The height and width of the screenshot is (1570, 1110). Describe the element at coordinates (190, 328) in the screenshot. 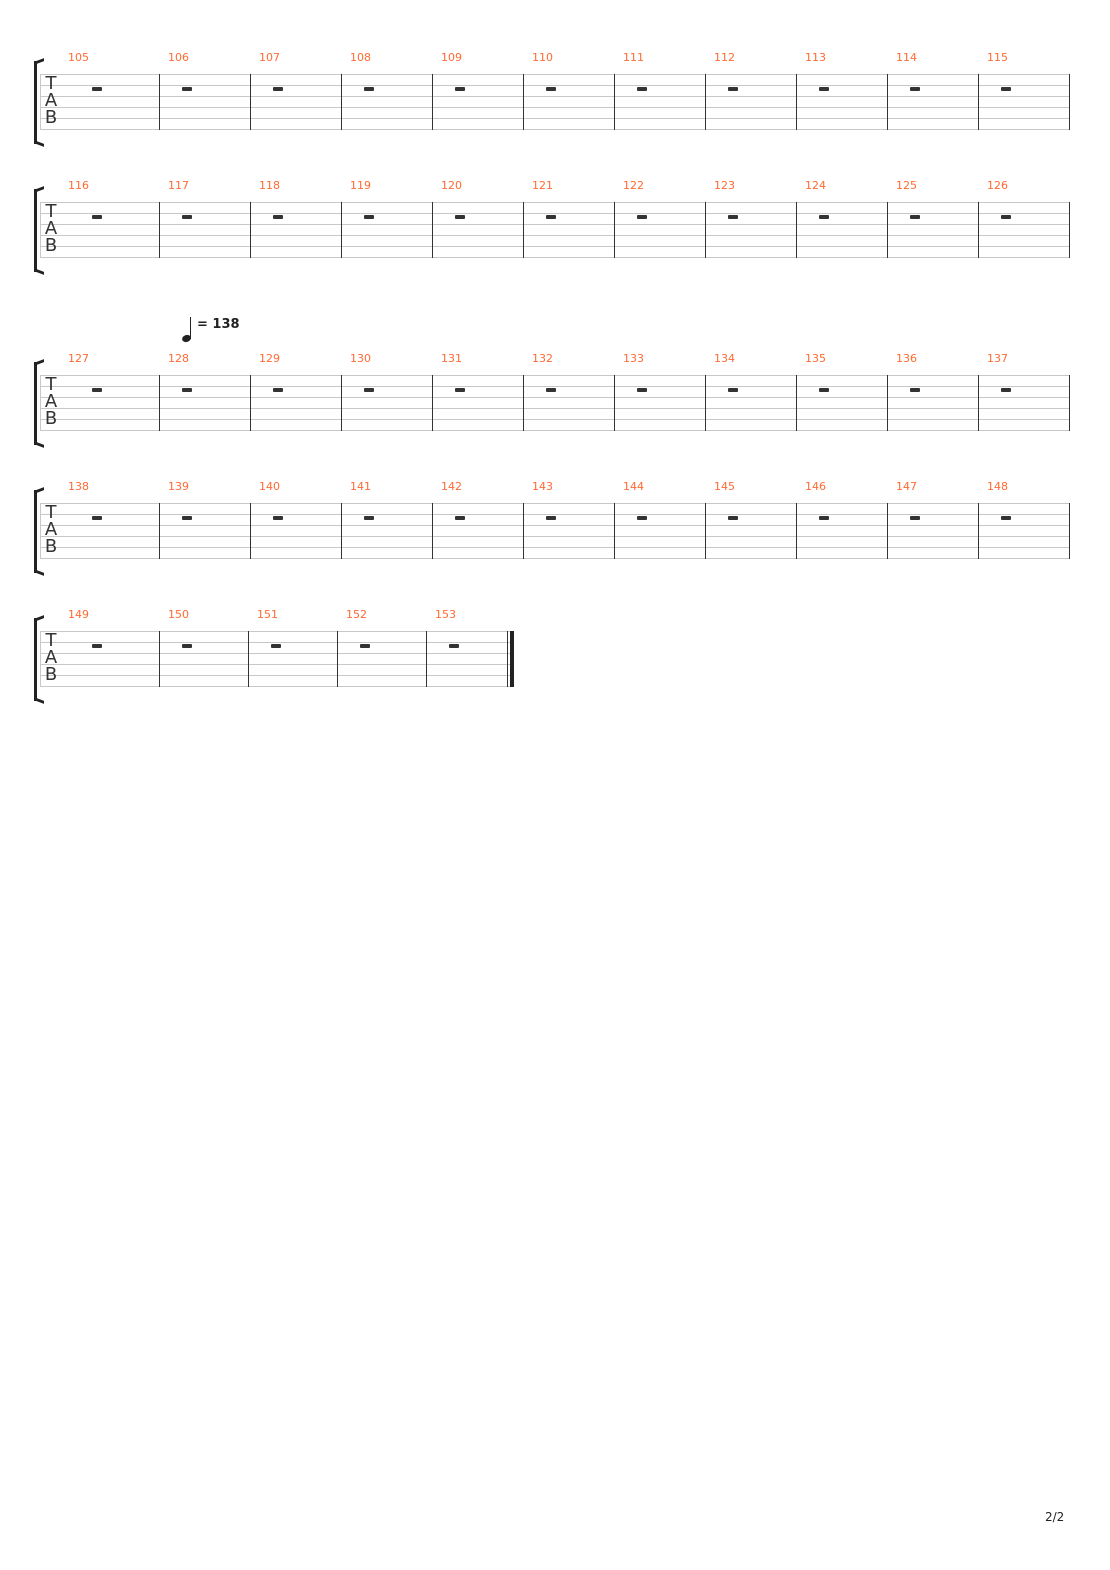

I see `quarter-note-stem` at that location.